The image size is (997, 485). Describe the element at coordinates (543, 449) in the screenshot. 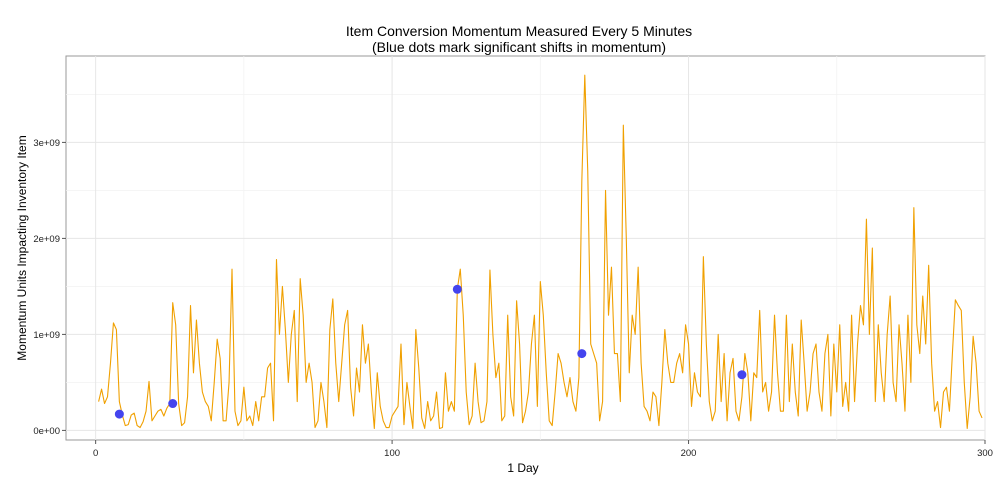

I see `x-axis-ticks: 0 100 200 300` at that location.